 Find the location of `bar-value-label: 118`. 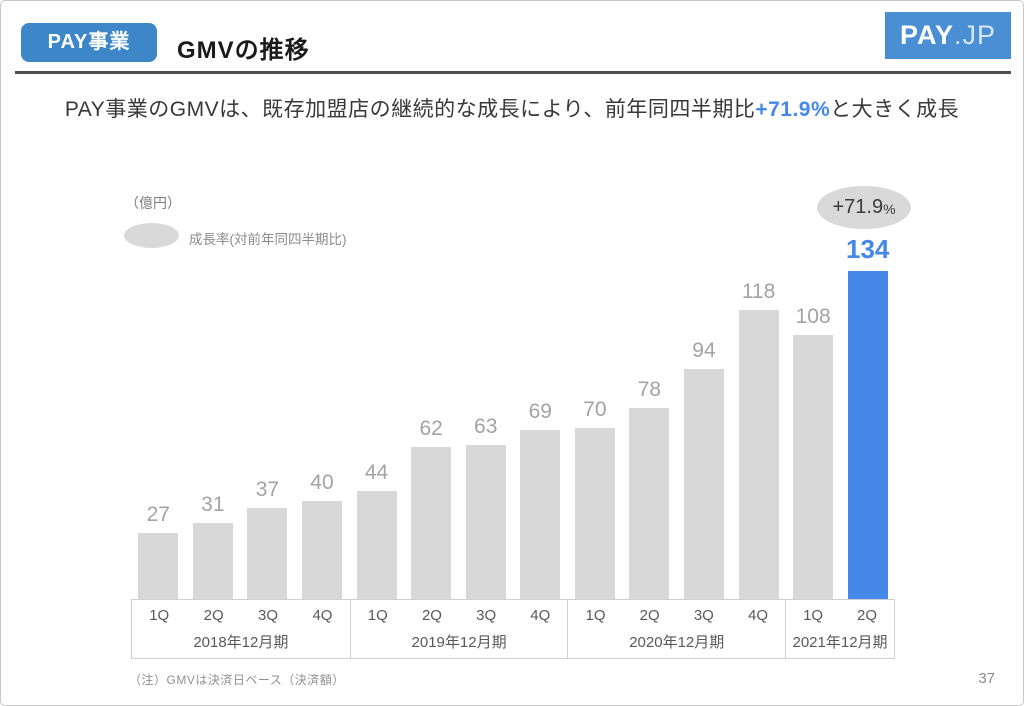

bar-value-label: 118 is located at coordinates (758, 292).